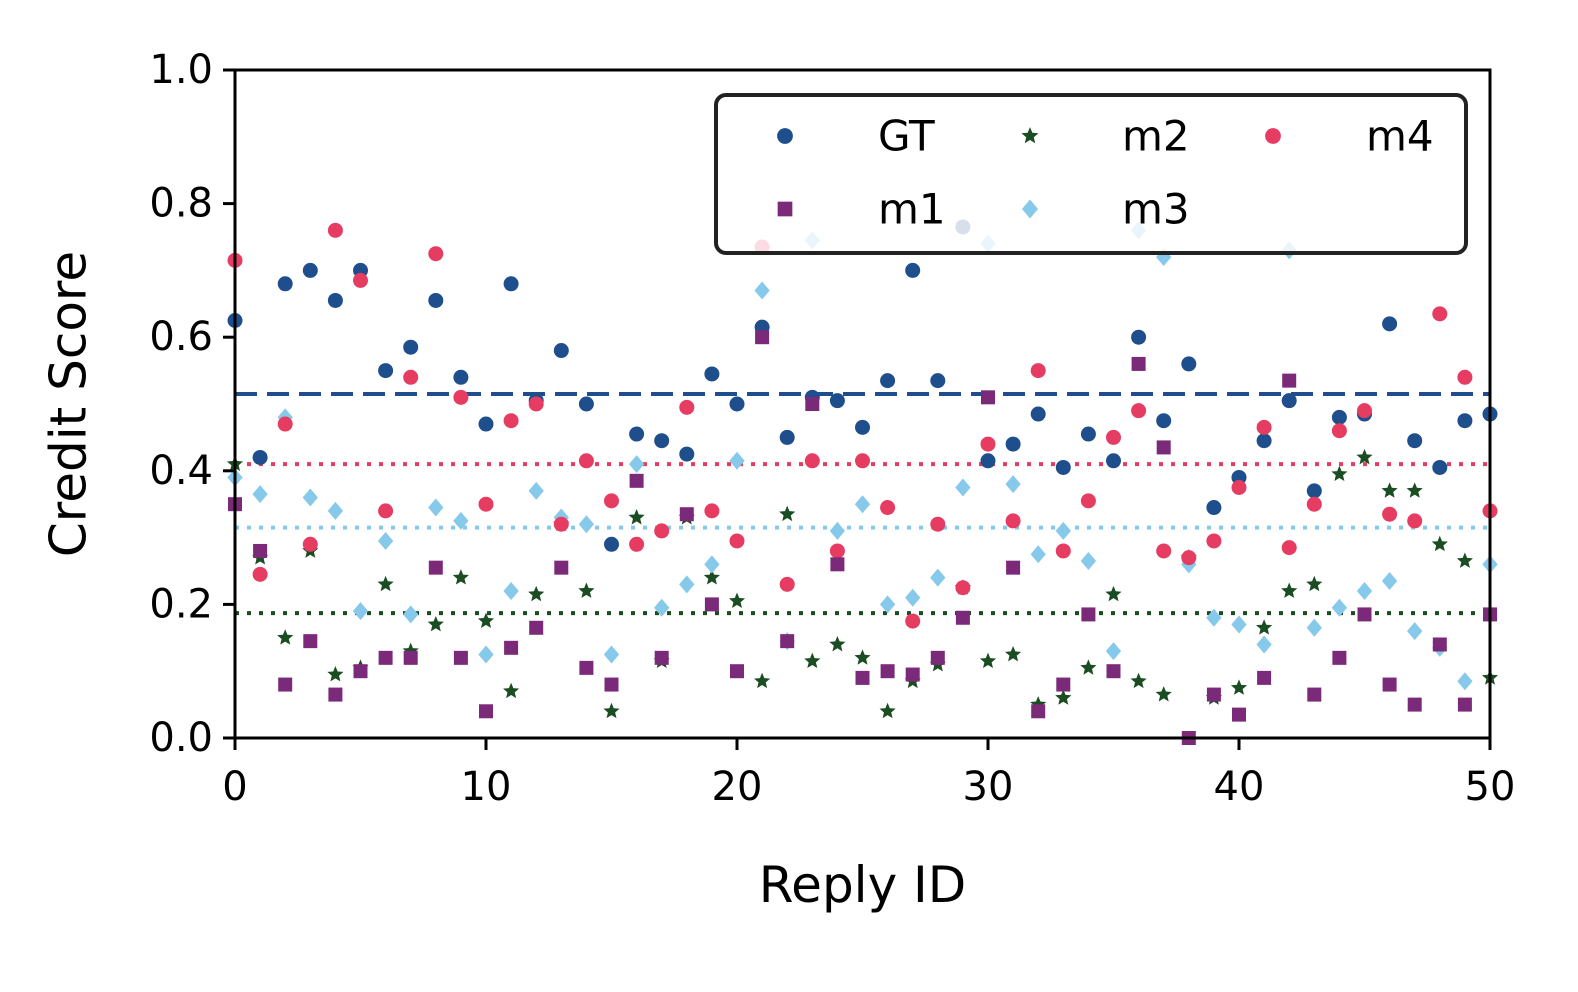 This screenshot has height=992, width=1578. Describe the element at coordinates (1030, 209) in the screenshot. I see `legend-marker-m3` at that location.